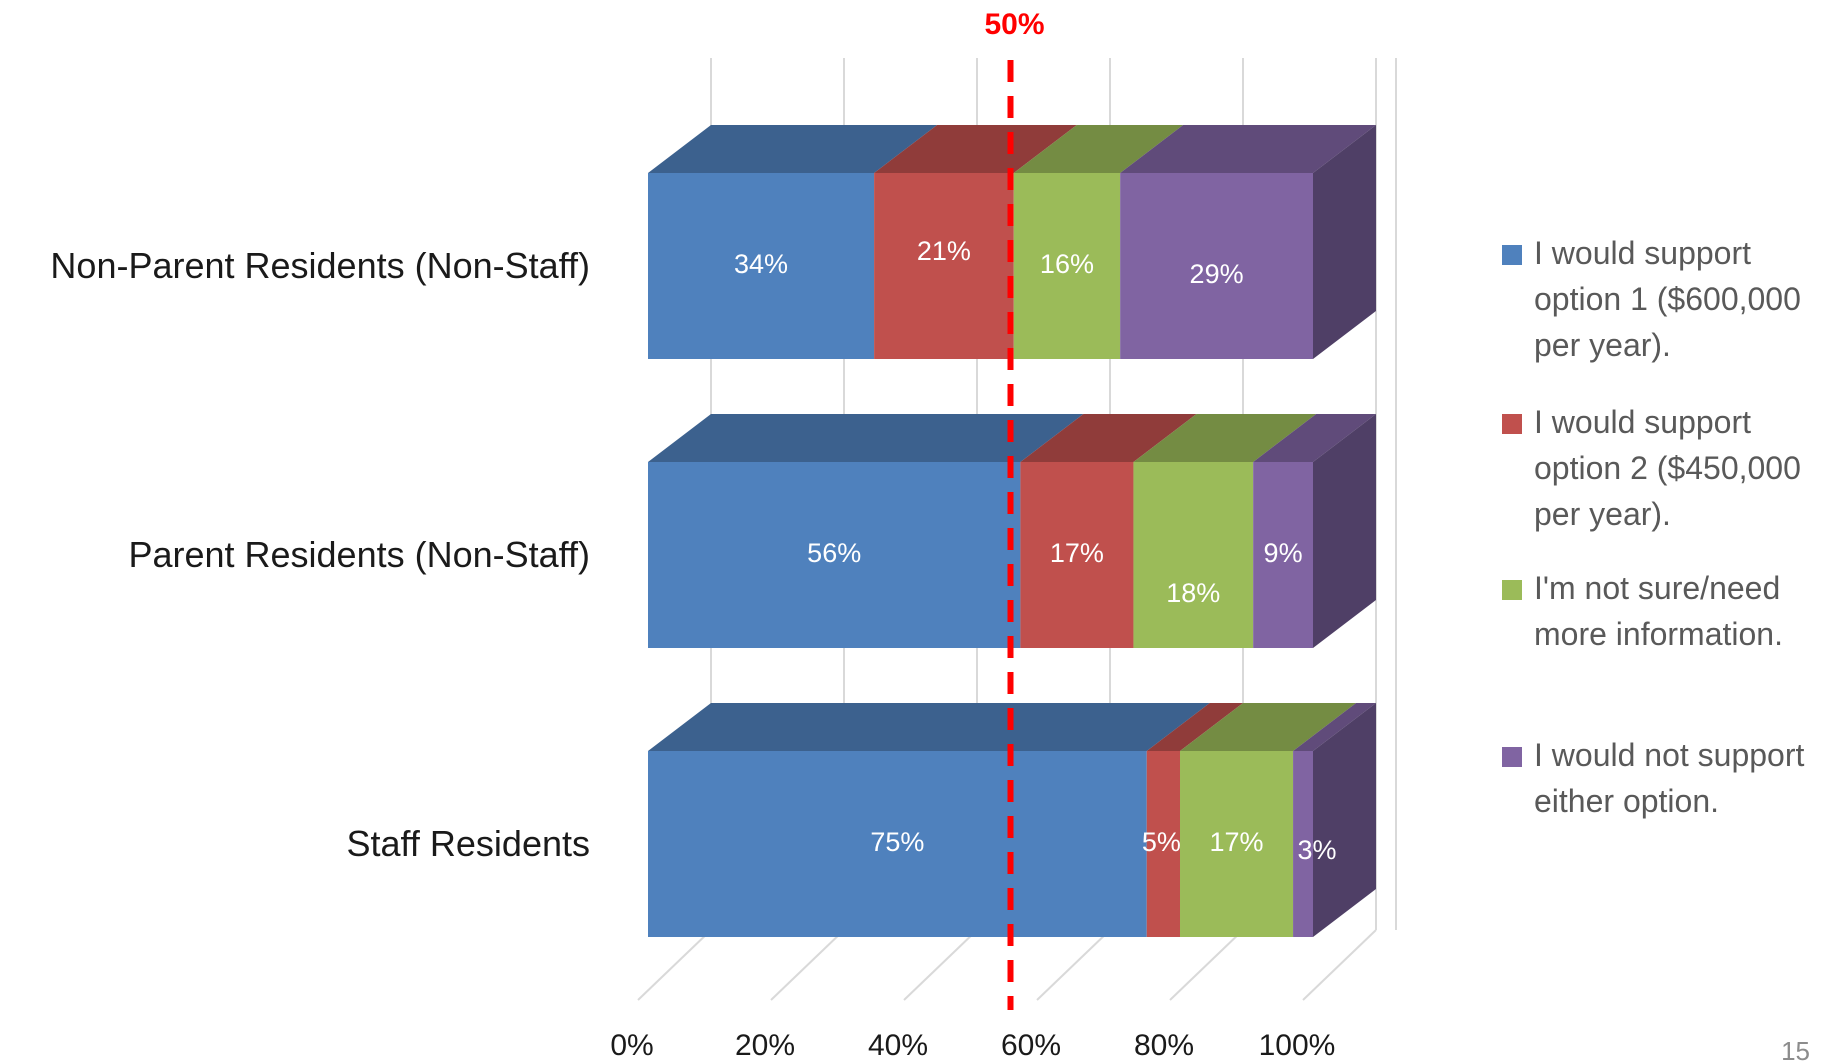 The height and width of the screenshot is (1061, 1843). I want to click on x-tick-label: 100%, so click(1297, 1045).